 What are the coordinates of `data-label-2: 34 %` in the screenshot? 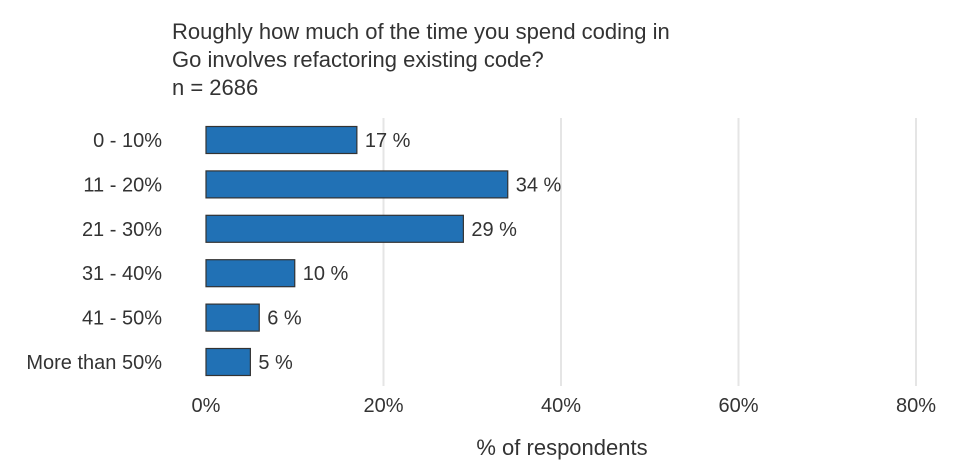 It's located at (539, 185).